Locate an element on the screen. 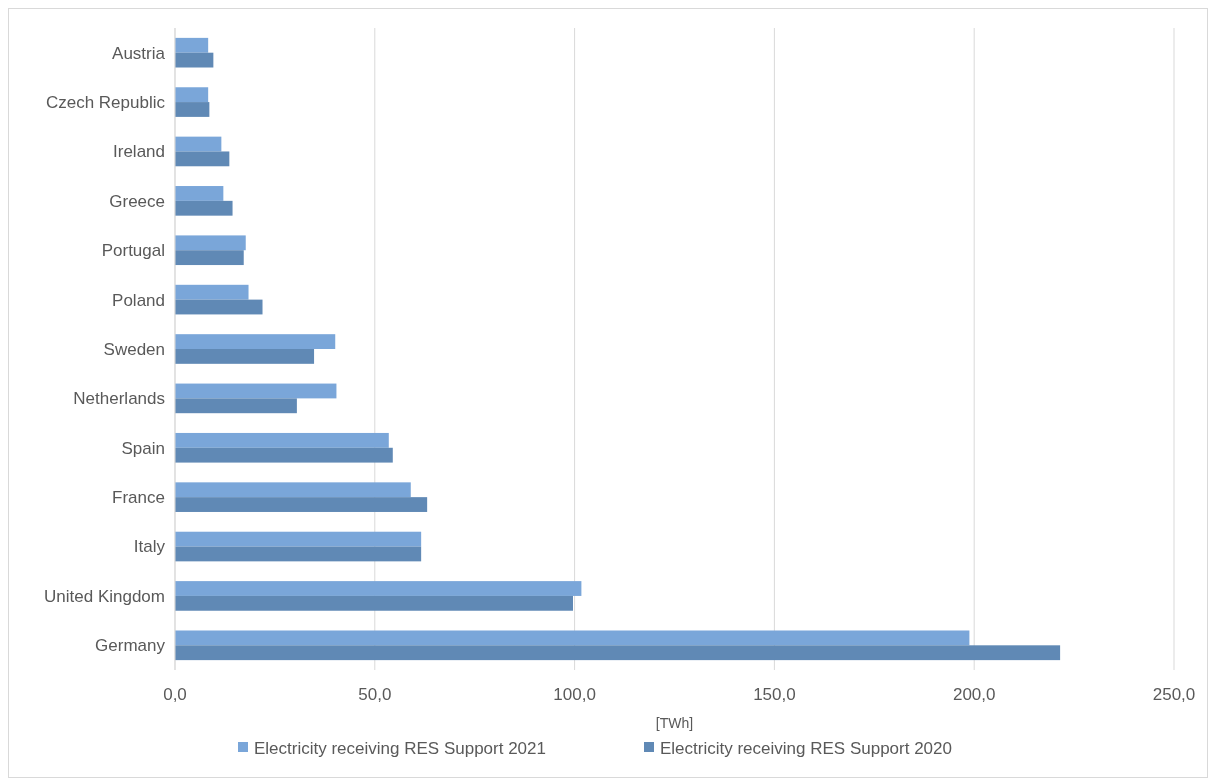  y-tick-label: Poland is located at coordinates (138, 300).